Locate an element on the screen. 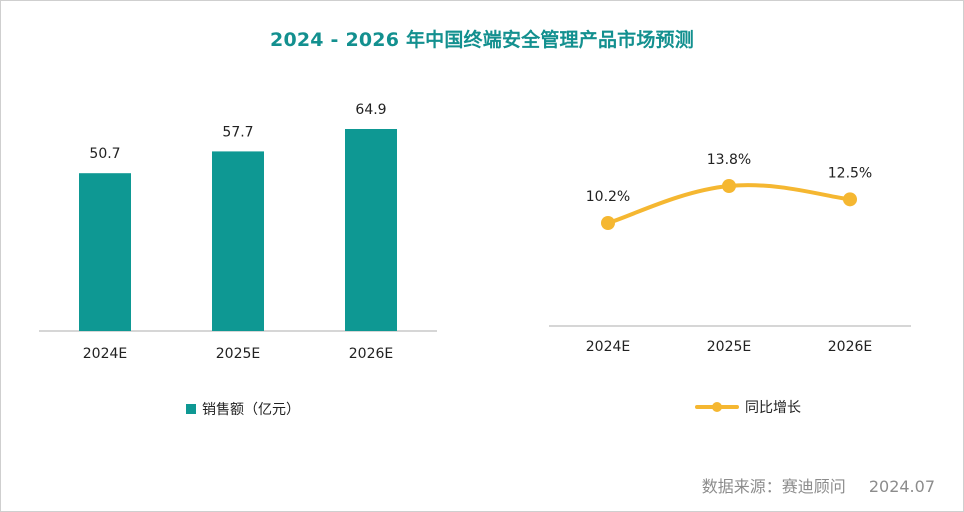 The image size is (964, 512). growth-value-label: 13.8% is located at coordinates (729, 160).